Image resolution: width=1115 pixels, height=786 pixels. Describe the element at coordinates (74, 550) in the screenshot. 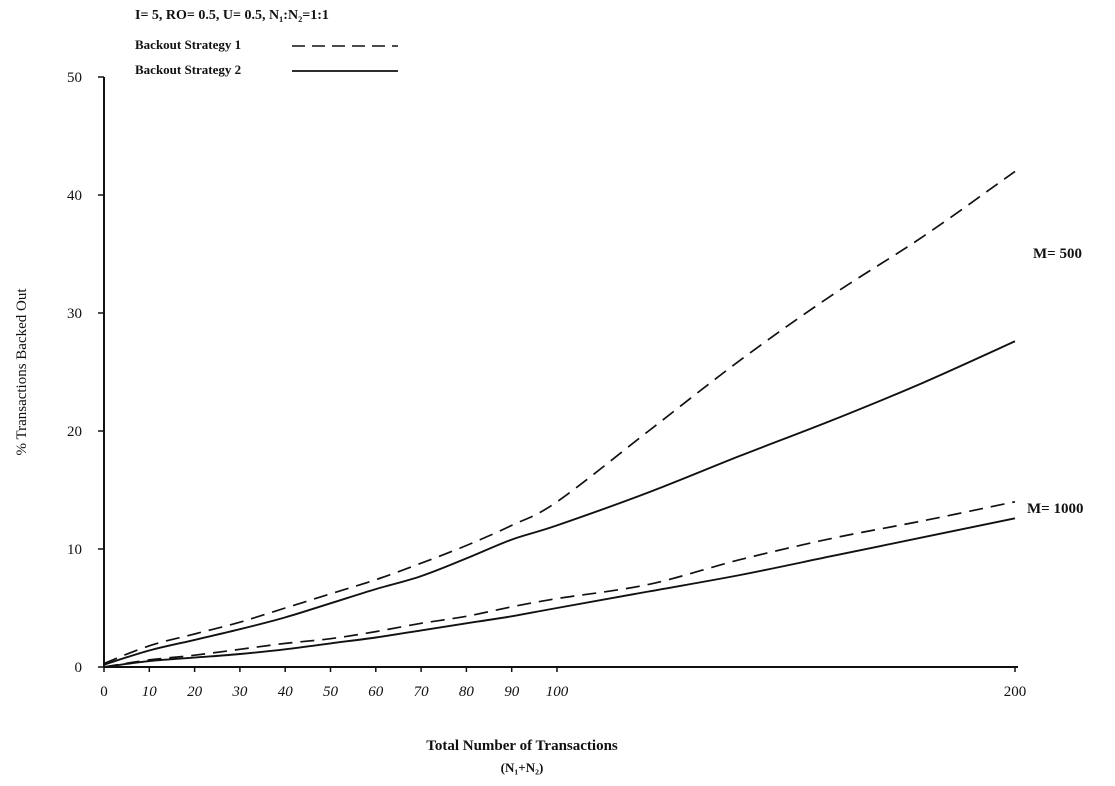

I see `y-tick-label: 10` at that location.